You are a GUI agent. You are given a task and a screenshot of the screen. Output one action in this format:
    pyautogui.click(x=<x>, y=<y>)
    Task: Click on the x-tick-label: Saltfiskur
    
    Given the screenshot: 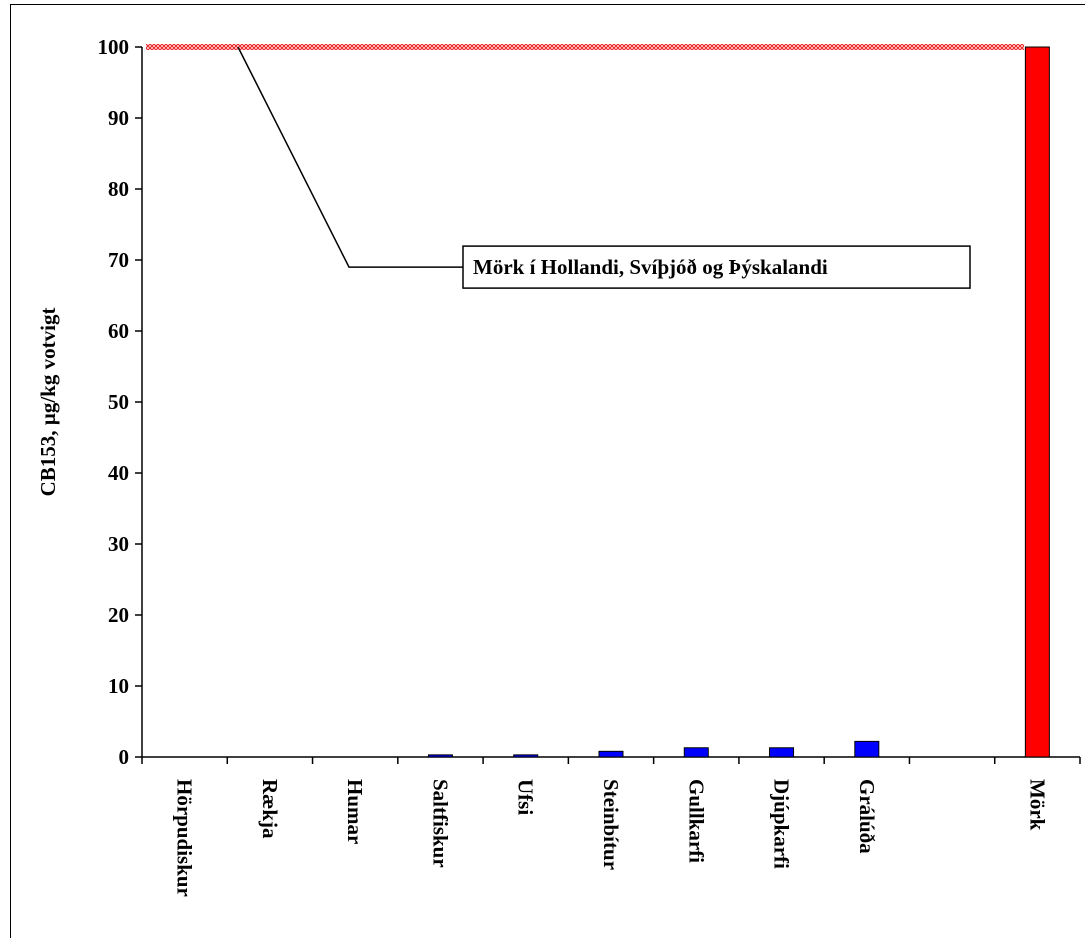 What is the action you would take?
    pyautogui.click(x=440, y=823)
    